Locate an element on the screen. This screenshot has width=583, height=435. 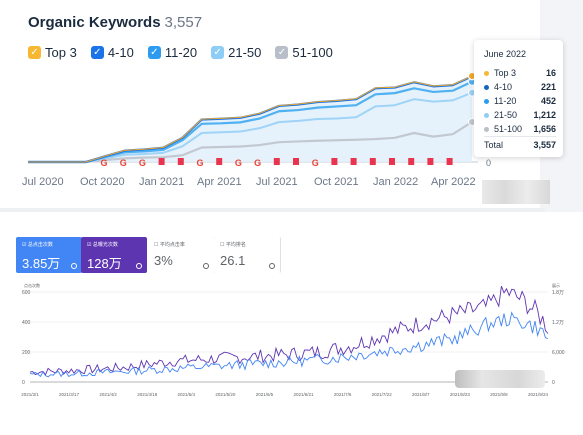
x-tick-label: 2021/3/1 is located at coordinates (30, 394).